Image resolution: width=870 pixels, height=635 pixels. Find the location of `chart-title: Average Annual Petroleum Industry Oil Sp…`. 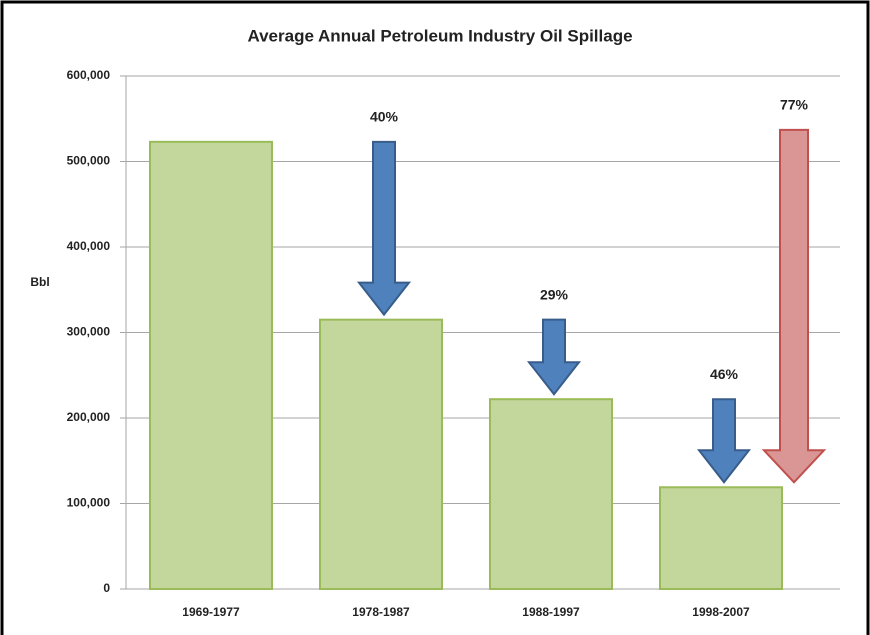

chart-title: Average Annual Petroleum Industry Oil Sp… is located at coordinates (439, 35).